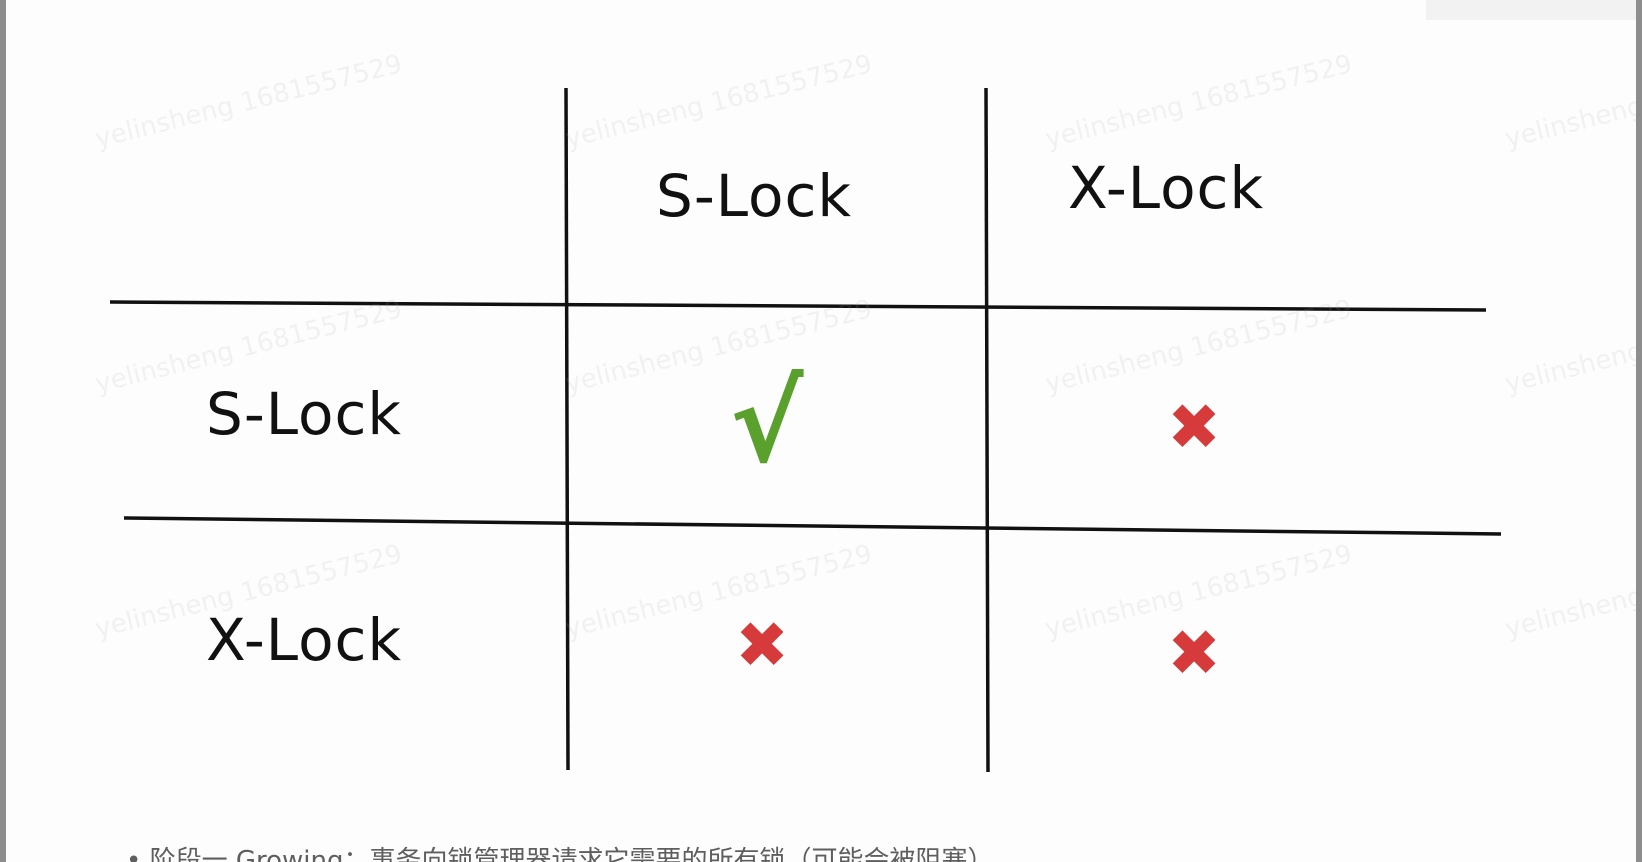 This screenshot has width=1642, height=862. Describe the element at coordinates (754, 196) in the screenshot. I see `column-header-s-lock: S-Lock` at that location.